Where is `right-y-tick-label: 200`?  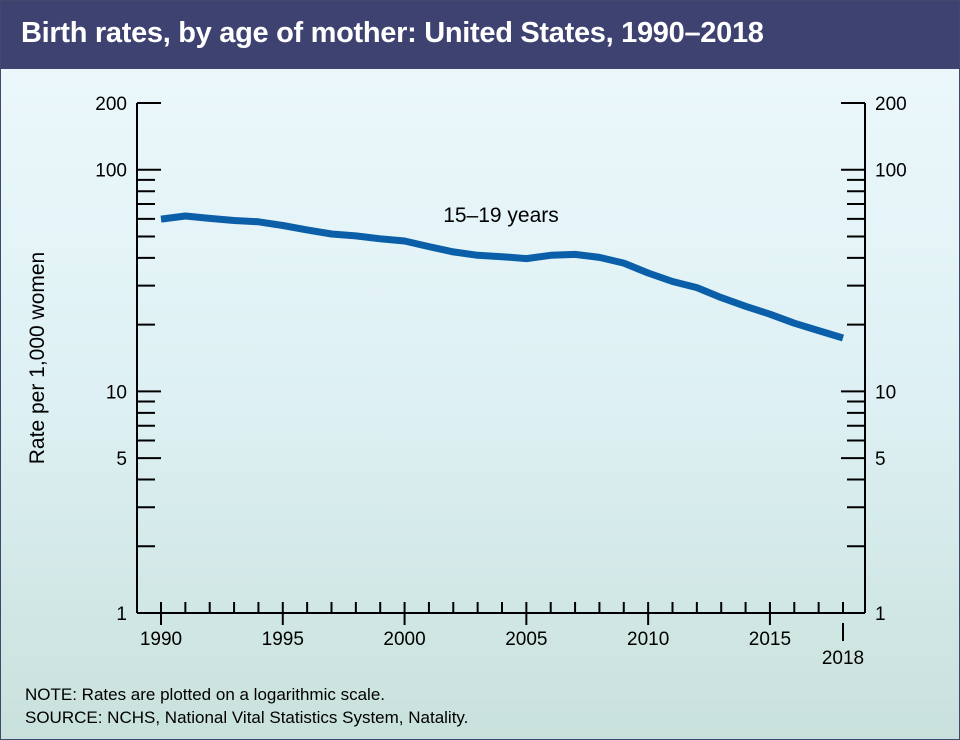
right-y-tick-label: 200 is located at coordinates (891, 104).